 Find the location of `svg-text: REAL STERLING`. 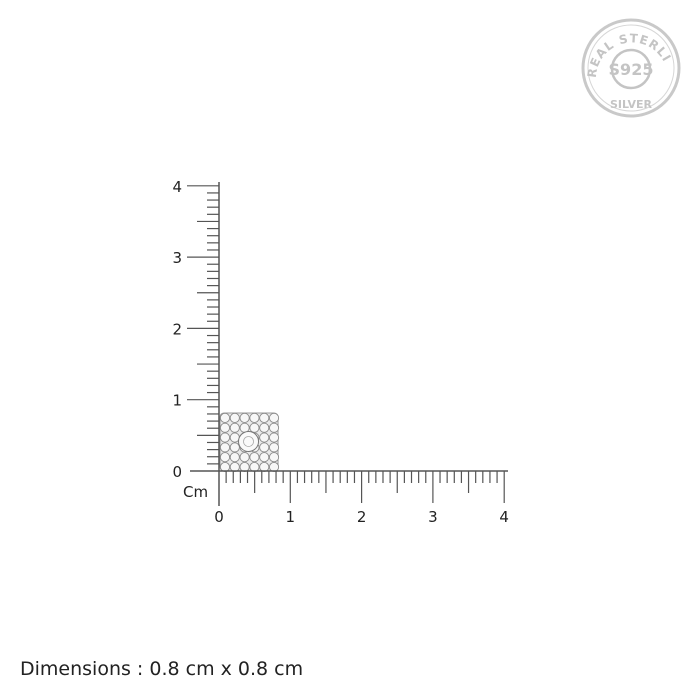

svg-text: REAL STERLING is located at coordinates (337, 39).